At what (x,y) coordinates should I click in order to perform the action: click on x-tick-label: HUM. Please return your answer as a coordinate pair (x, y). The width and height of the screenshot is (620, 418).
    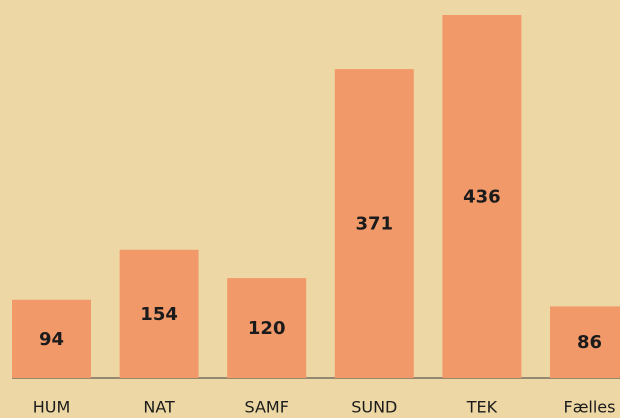
    Looking at the image, I should click on (52, 407).